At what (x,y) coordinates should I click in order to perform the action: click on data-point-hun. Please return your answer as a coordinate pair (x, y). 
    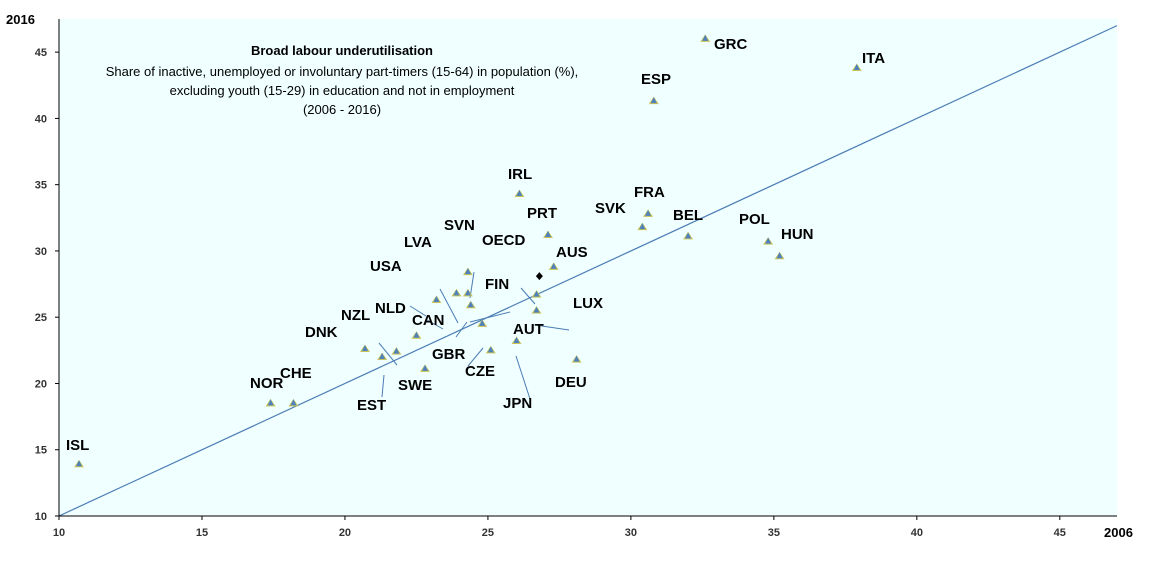
    Looking at the image, I should click on (779, 255).